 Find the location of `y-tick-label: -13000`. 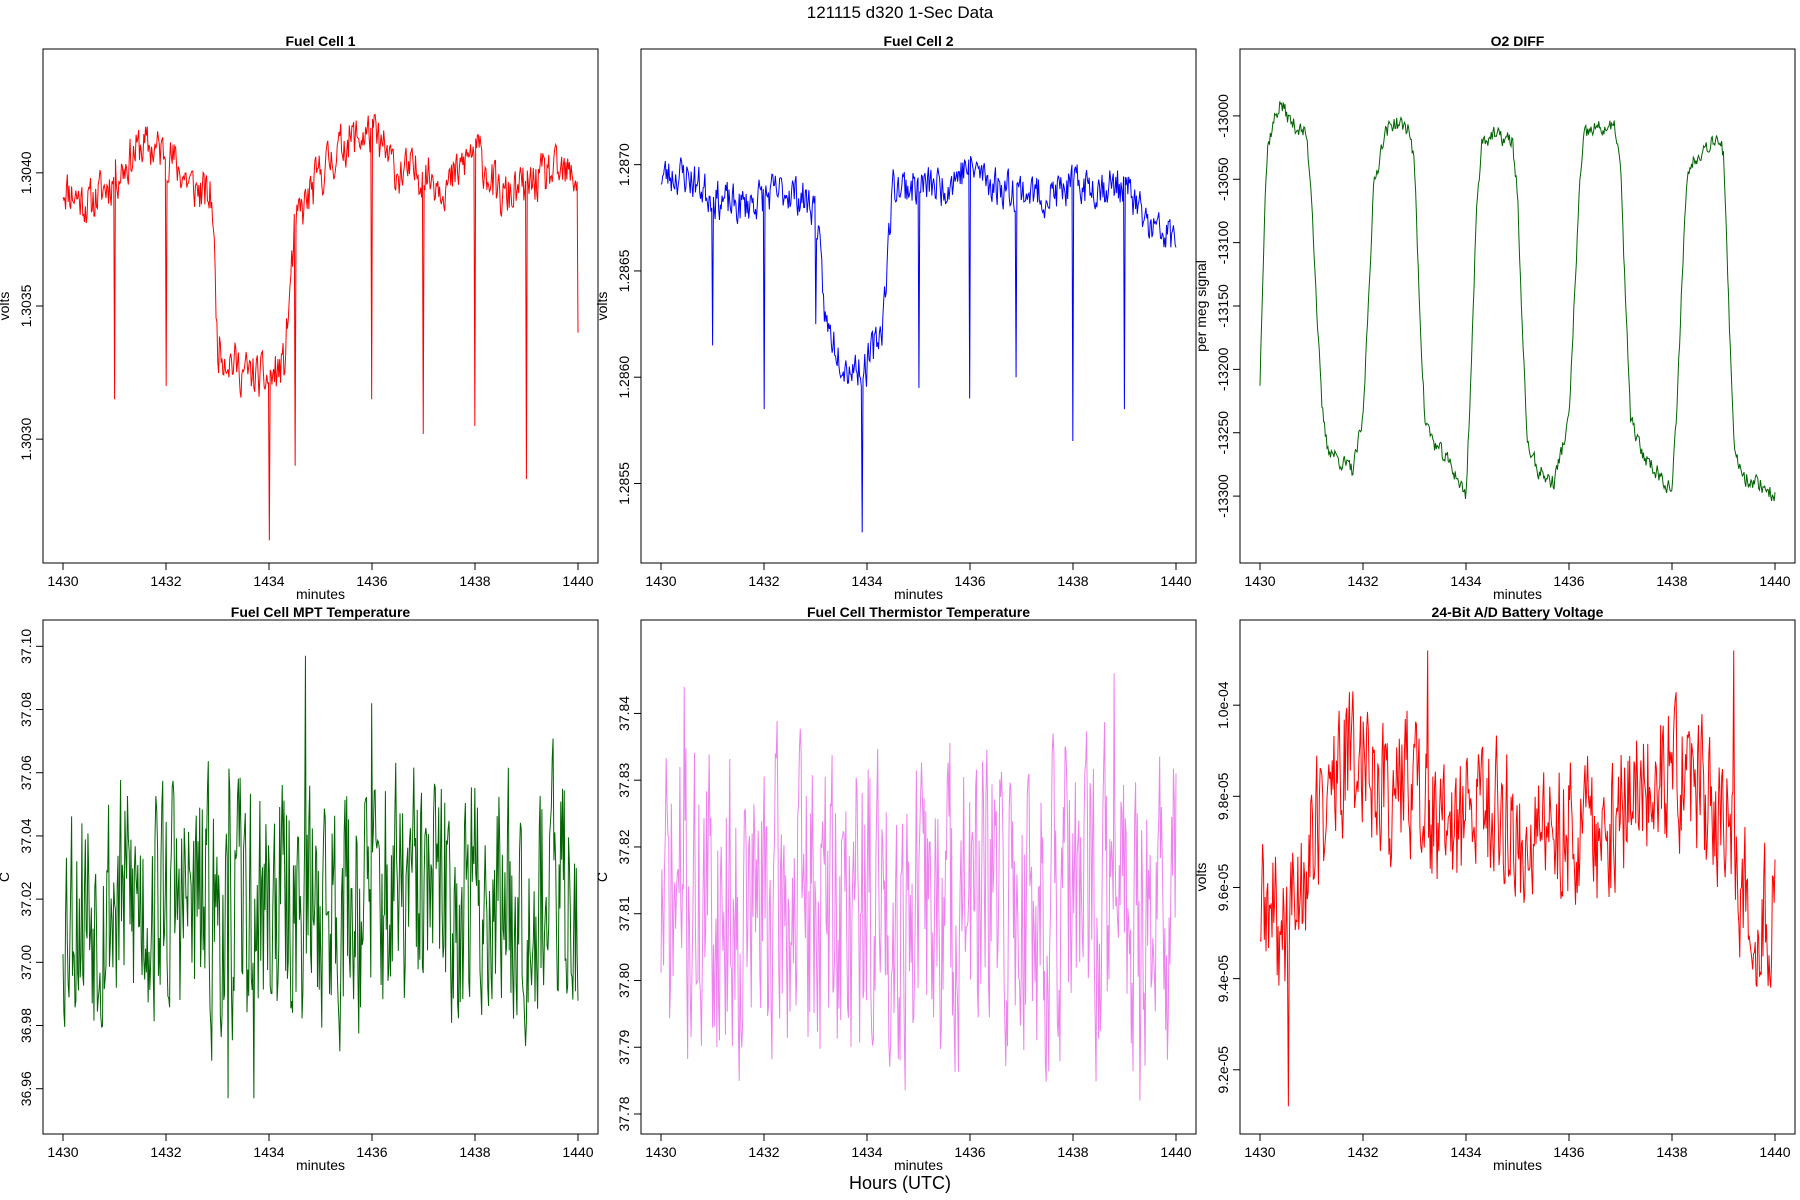

y-tick-label: -13000 is located at coordinates (1223, 116).